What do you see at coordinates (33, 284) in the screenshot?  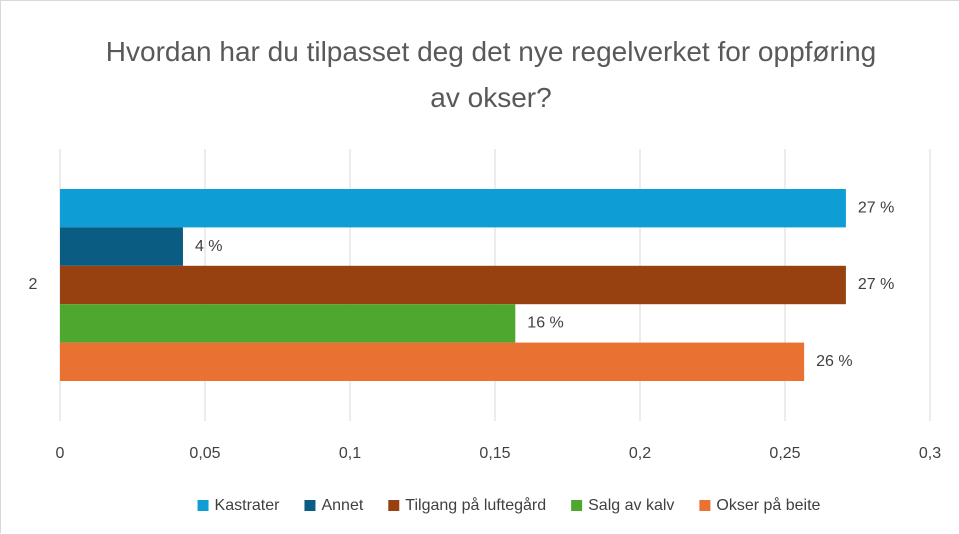 I see `y-tick-label: 2` at bounding box center [33, 284].